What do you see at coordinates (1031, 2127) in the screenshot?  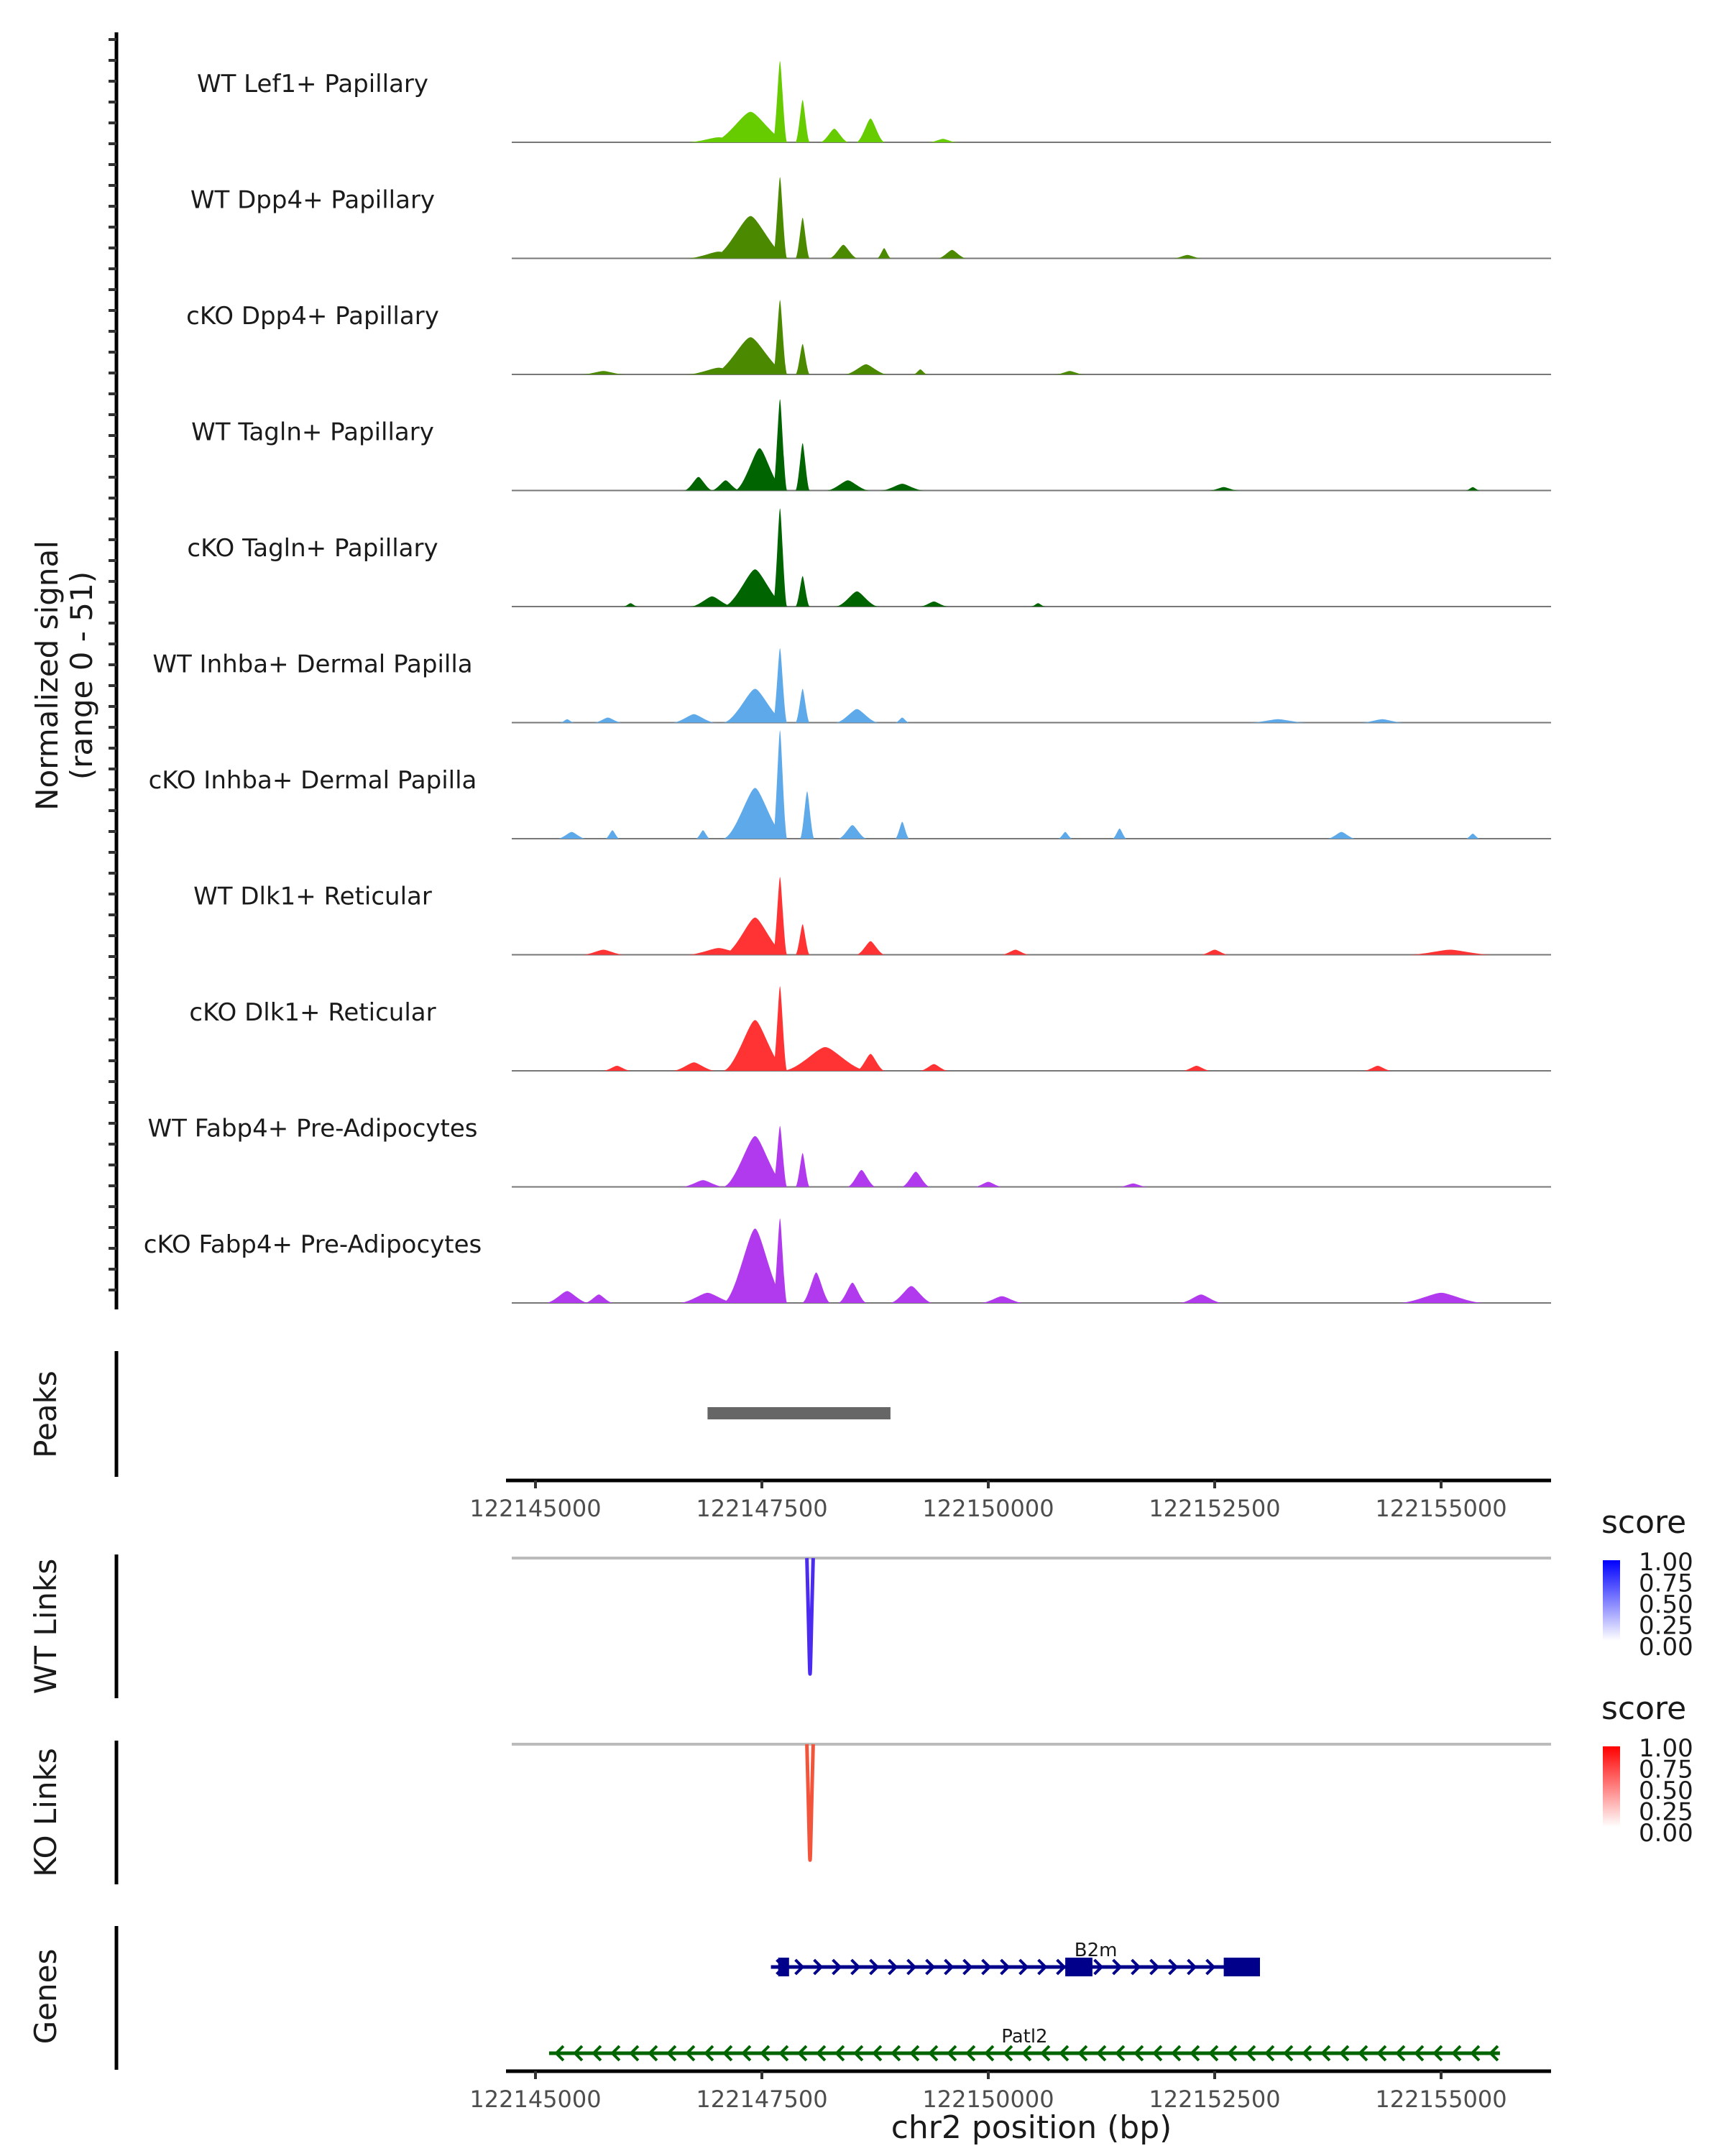 I see `x-axis-label: chr2 position (bp)` at bounding box center [1031, 2127].